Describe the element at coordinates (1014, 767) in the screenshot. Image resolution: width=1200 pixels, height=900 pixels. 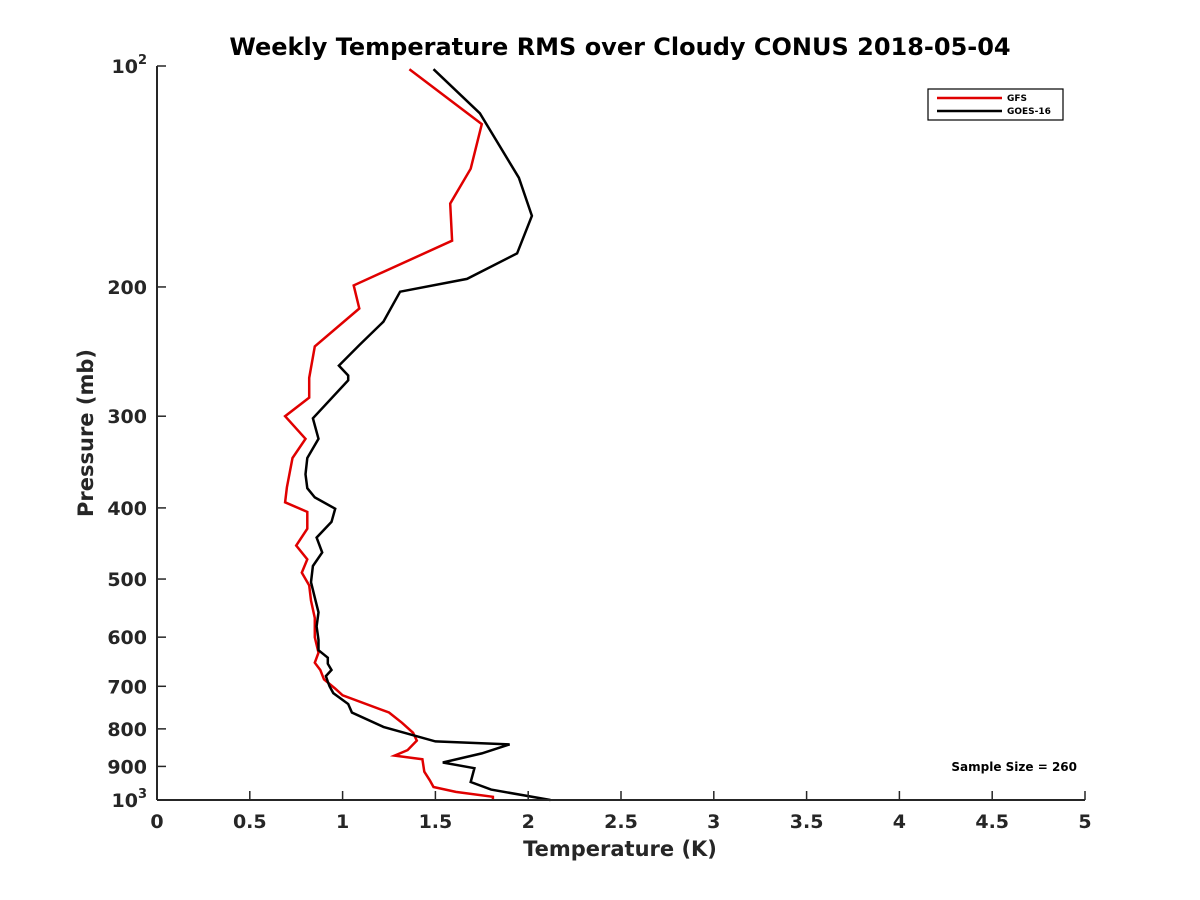
I see `sample-size-annotation: Sample Size = 260` at that location.